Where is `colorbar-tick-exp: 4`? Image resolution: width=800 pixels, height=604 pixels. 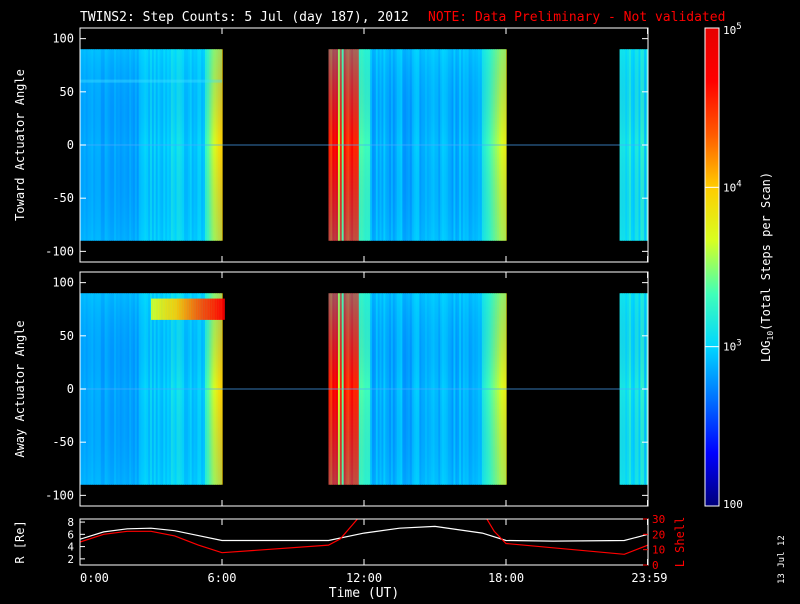
colorbar-tick-exp: 4 is located at coordinates (738, 184).